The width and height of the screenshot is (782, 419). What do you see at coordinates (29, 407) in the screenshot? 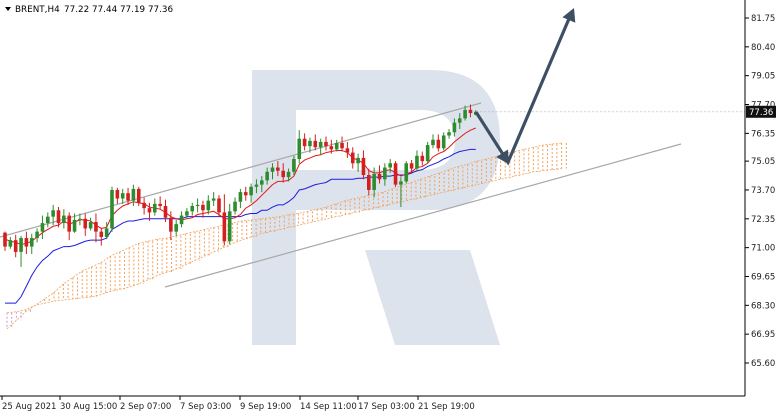
I see `time-label: 25 Aug 2021` at bounding box center [29, 407].